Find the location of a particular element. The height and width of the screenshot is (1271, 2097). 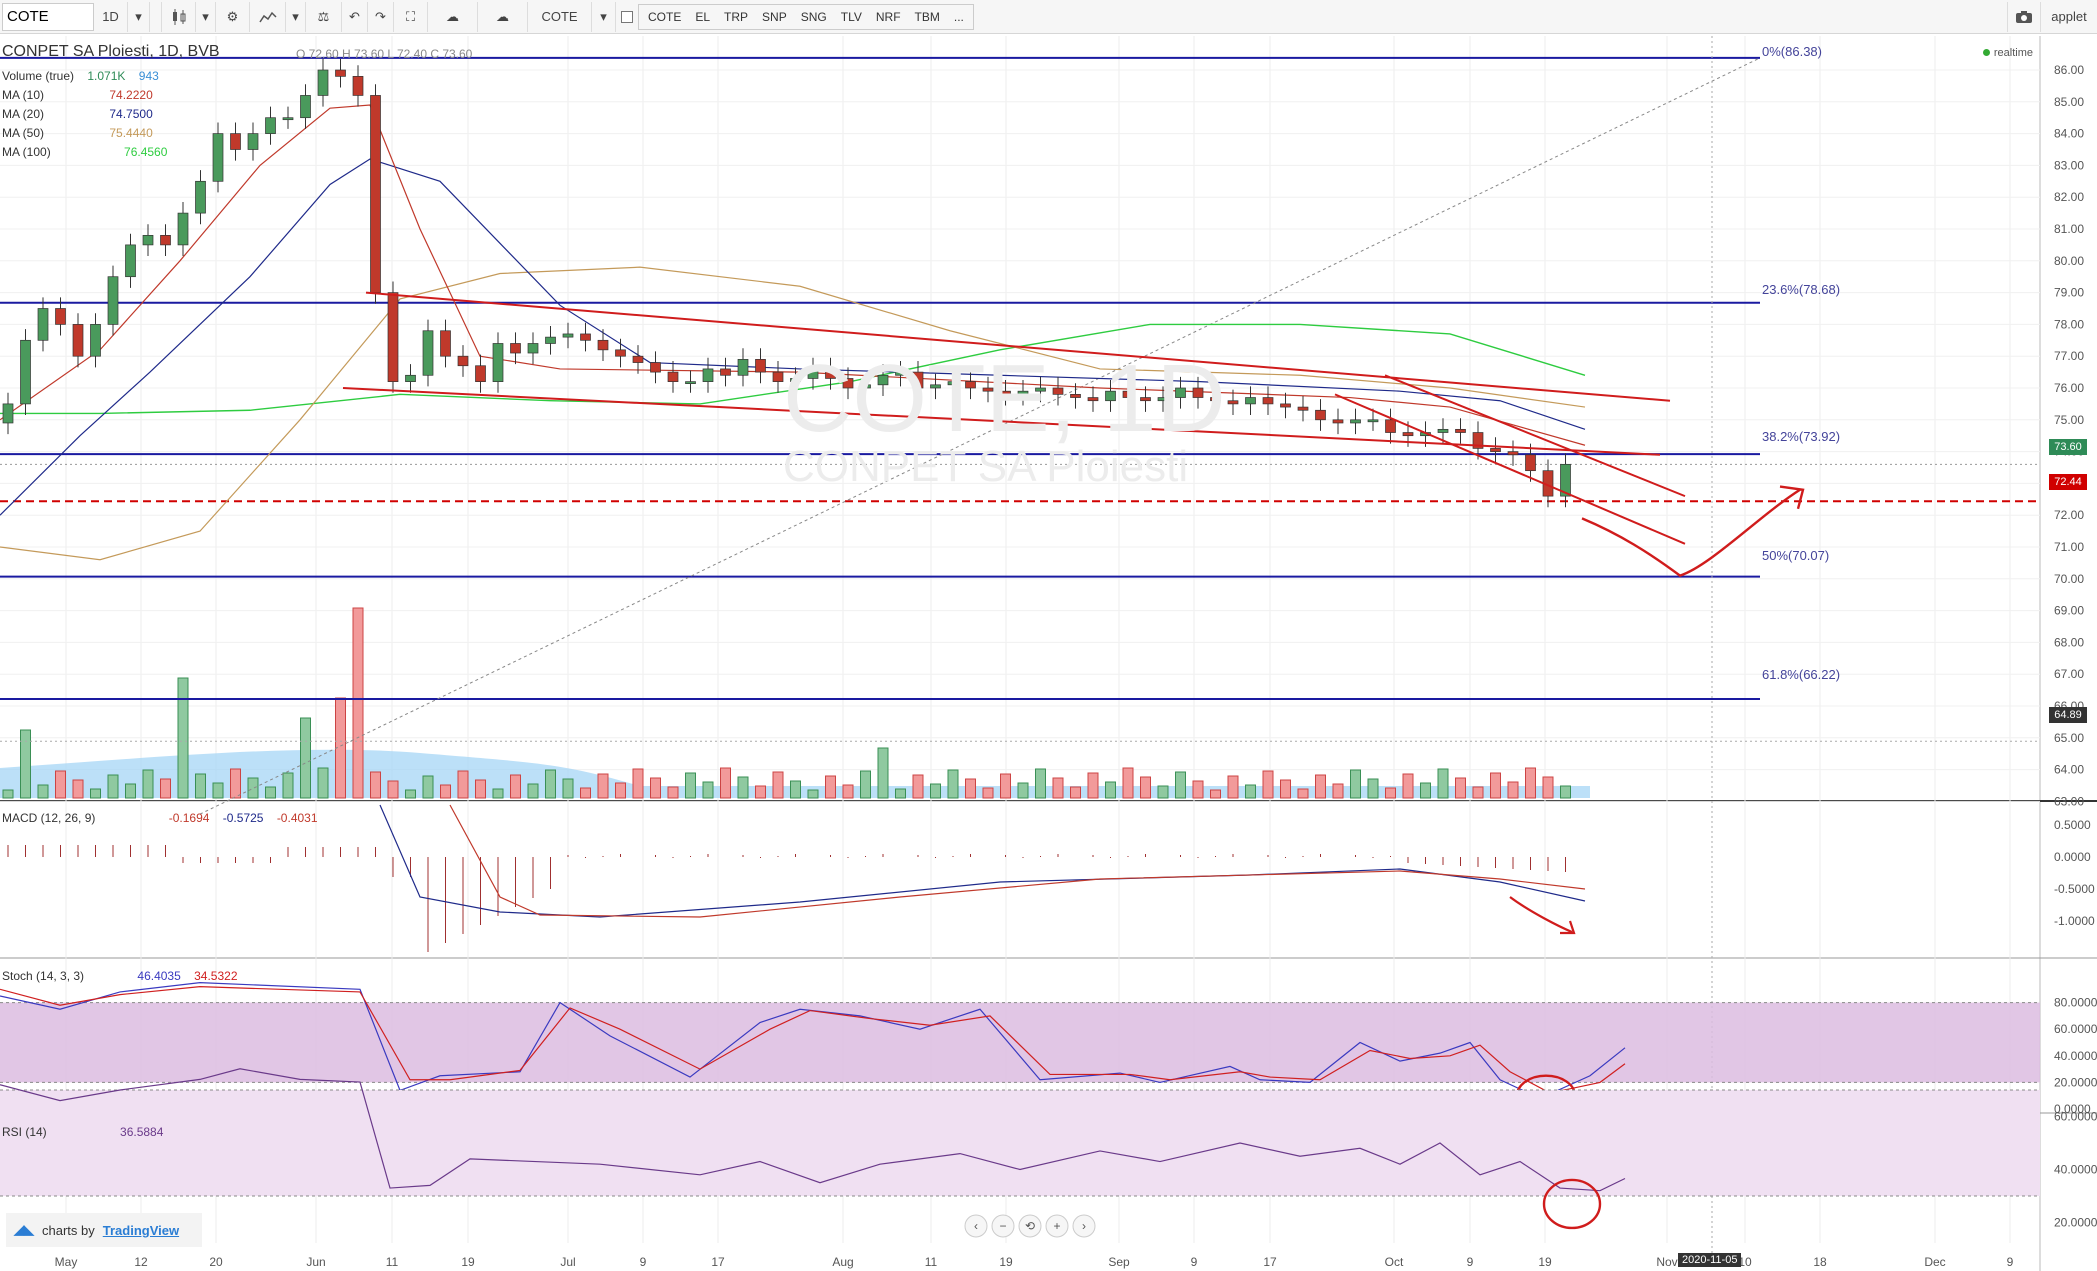

redo-icon: ↷ is located at coordinates (381, 16).